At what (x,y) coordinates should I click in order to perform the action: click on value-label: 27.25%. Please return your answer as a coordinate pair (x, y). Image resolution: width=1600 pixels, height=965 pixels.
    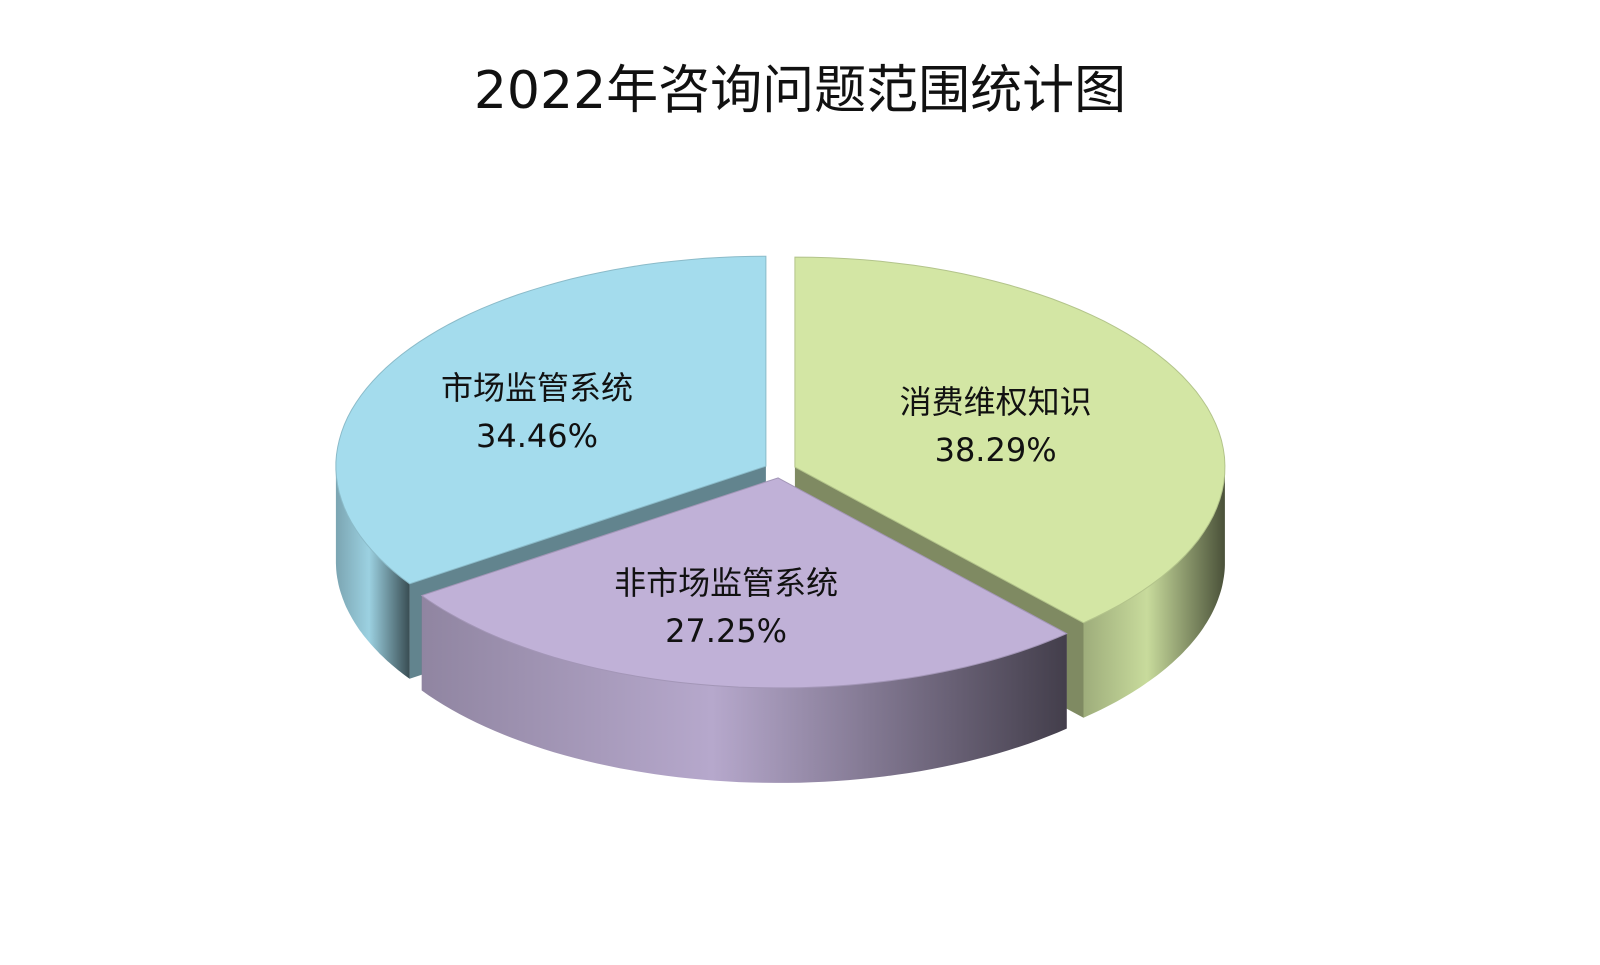
    Looking at the image, I should click on (726, 631).